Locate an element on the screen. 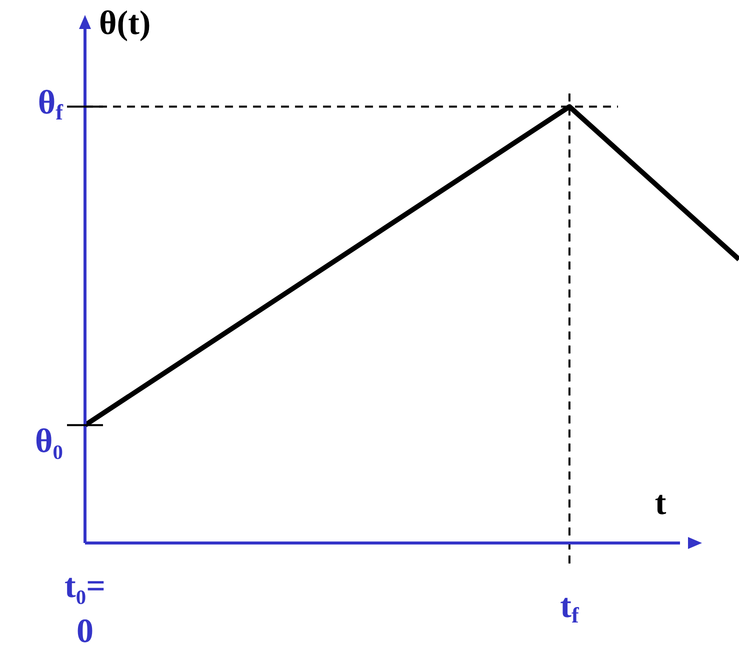 The height and width of the screenshot is (650, 739). y-axis-title: θ(t) is located at coordinates (125, 23).